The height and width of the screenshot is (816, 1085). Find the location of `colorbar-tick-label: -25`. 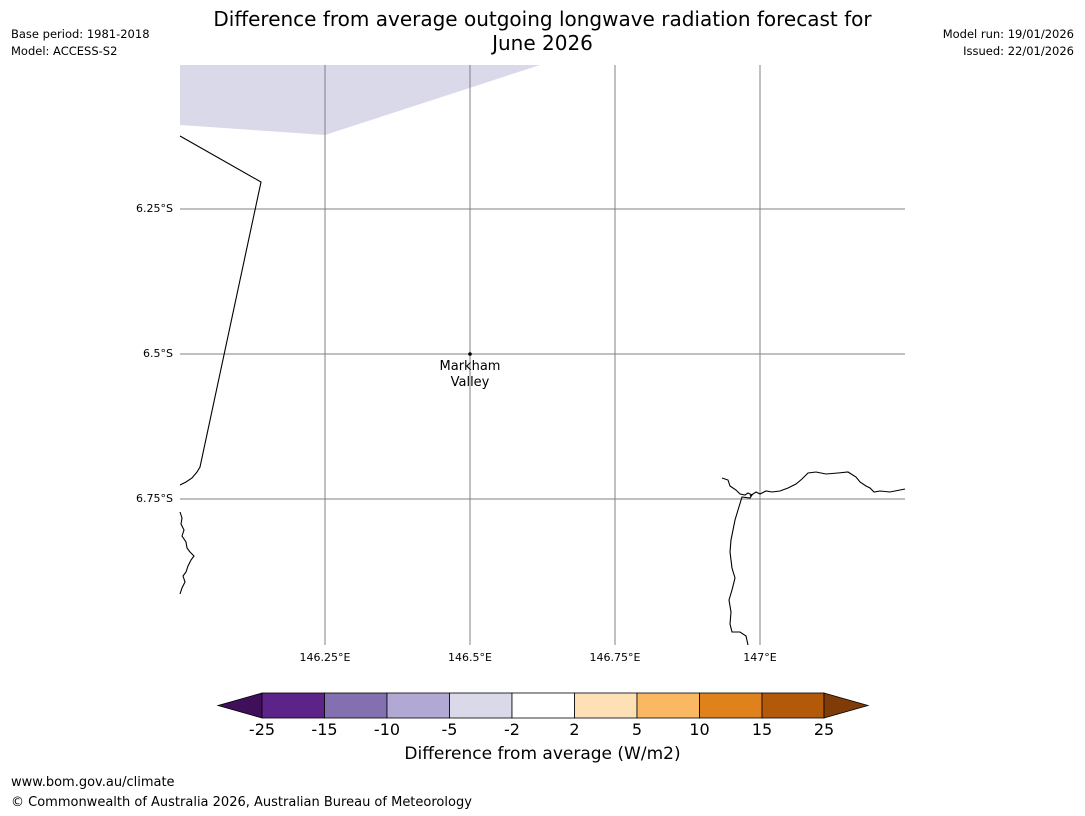

colorbar-tick-label: -25 is located at coordinates (262, 729).